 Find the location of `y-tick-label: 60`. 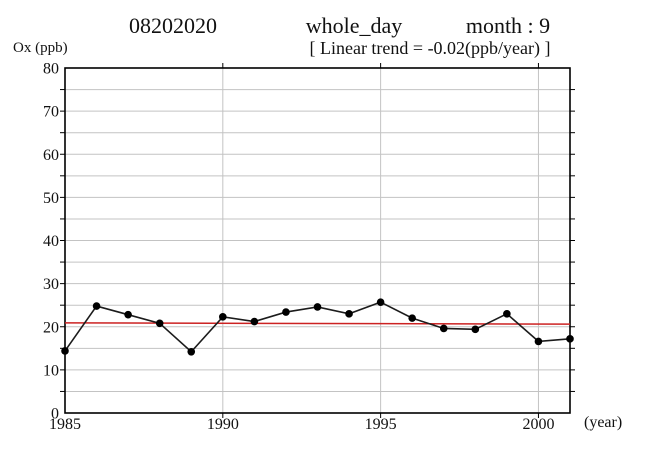

y-tick-label: 60 is located at coordinates (51, 155).